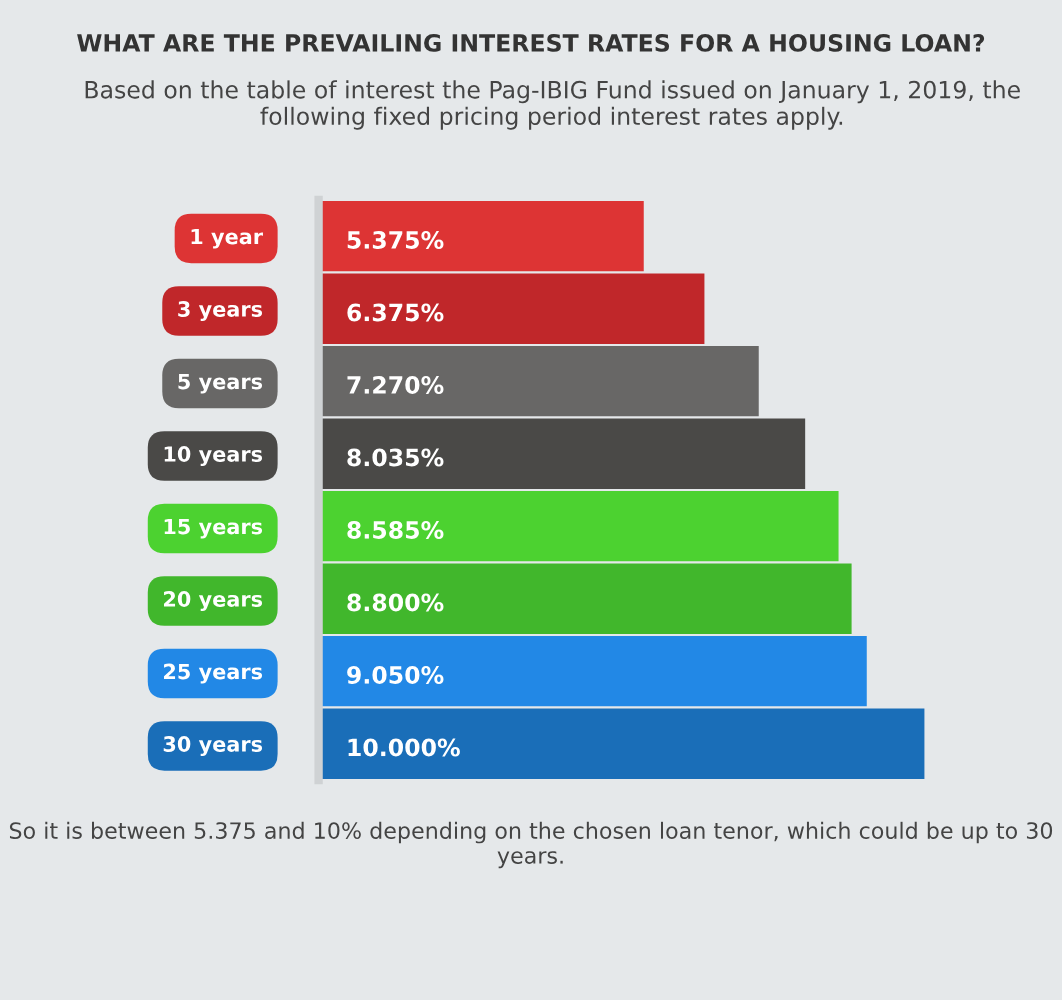 This screenshot has width=1062, height=1000. What do you see at coordinates (395, 530) in the screenshot?
I see `data-label: 8.585%` at bounding box center [395, 530].